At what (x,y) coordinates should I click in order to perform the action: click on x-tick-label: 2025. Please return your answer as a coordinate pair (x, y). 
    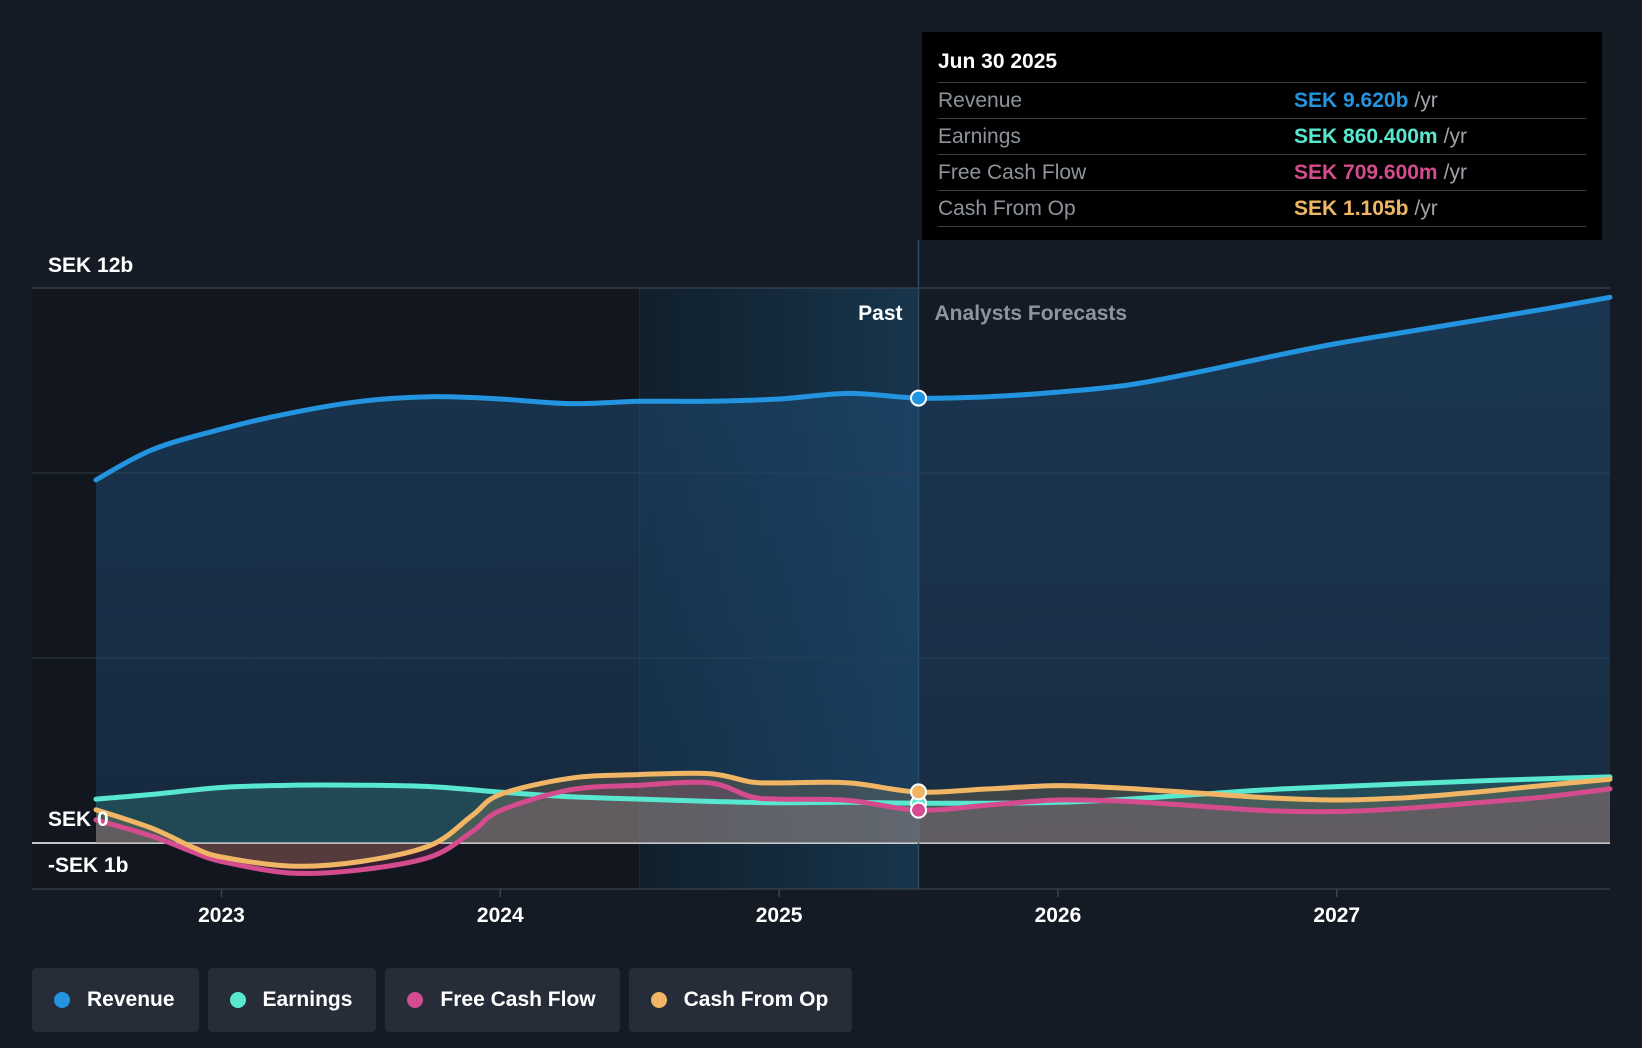
    Looking at the image, I should click on (779, 915).